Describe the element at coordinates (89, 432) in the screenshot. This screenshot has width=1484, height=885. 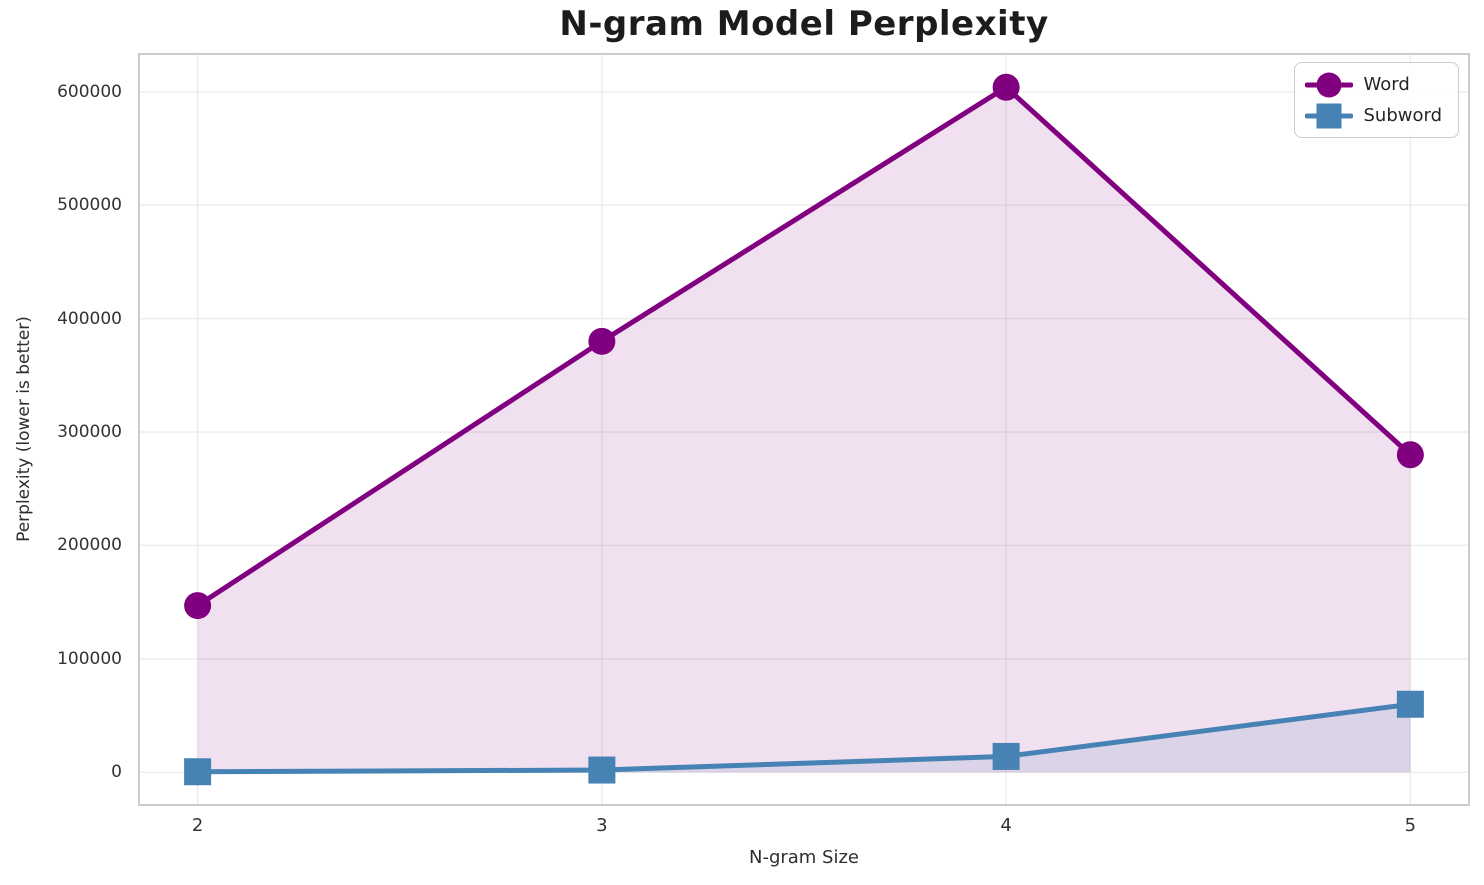
I see `y-tick-label: 300000` at that location.